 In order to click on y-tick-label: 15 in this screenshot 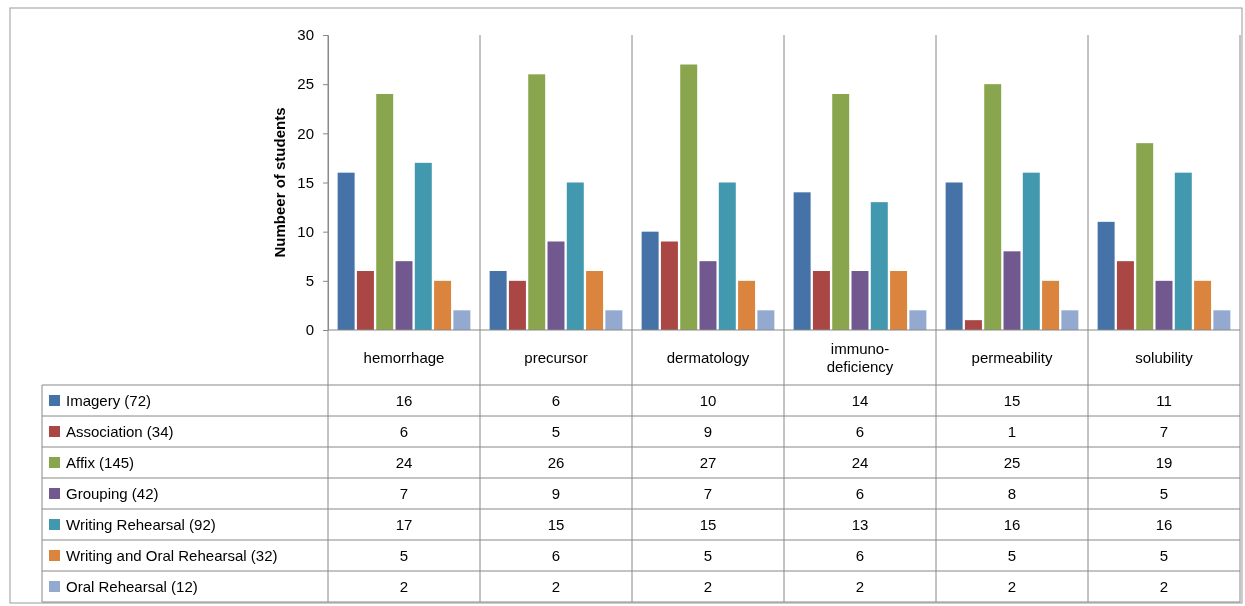, I will do `click(305, 182)`.